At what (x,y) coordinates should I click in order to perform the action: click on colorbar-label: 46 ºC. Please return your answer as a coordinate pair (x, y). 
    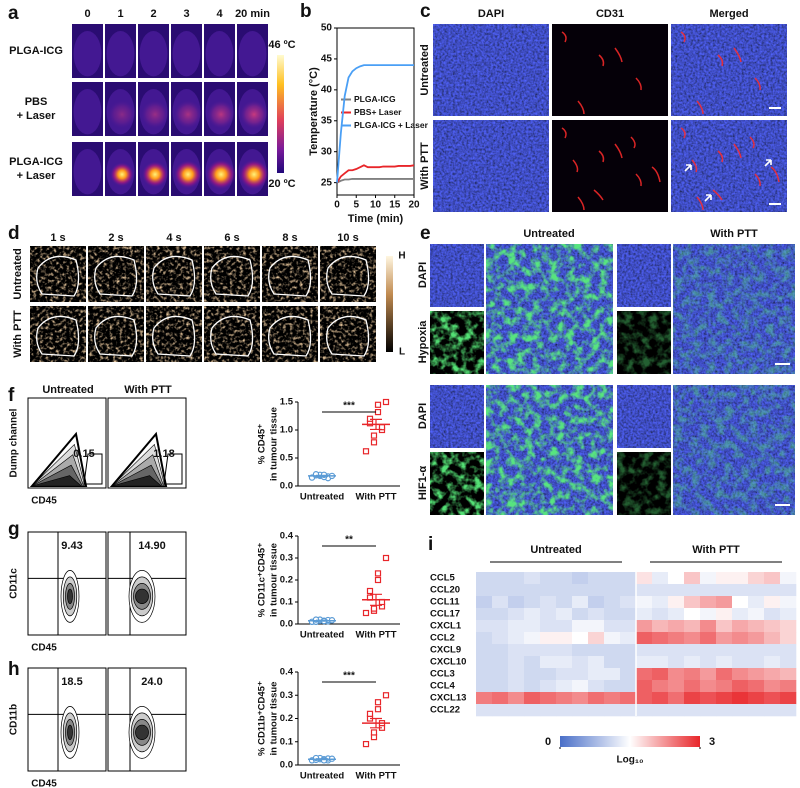
    Looking at the image, I should click on (281, 45).